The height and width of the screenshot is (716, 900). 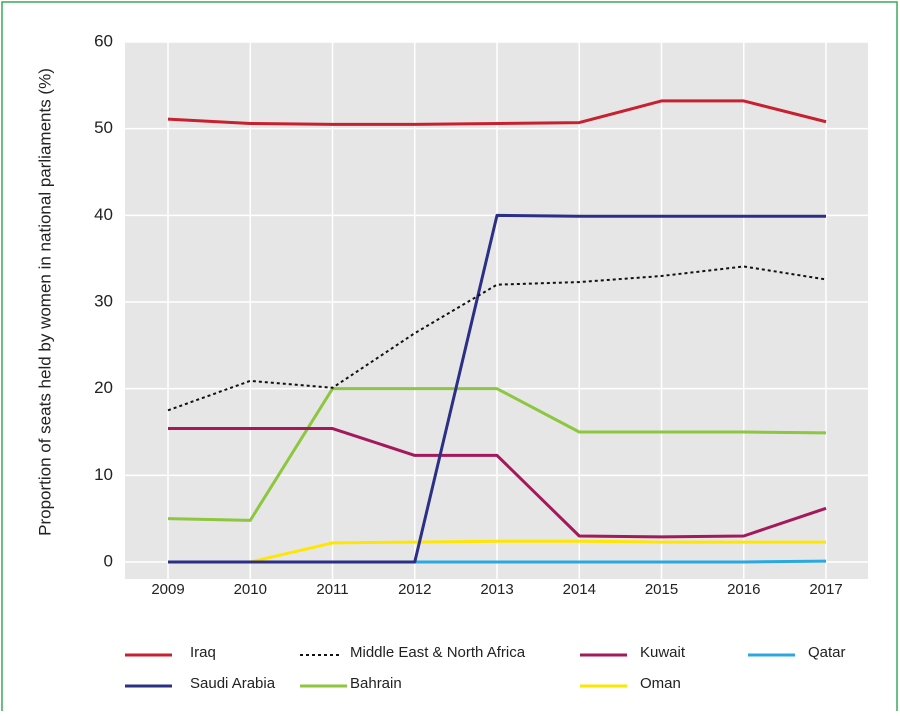 What do you see at coordinates (332, 589) in the screenshot?
I see `x-tick-label: 2011` at bounding box center [332, 589].